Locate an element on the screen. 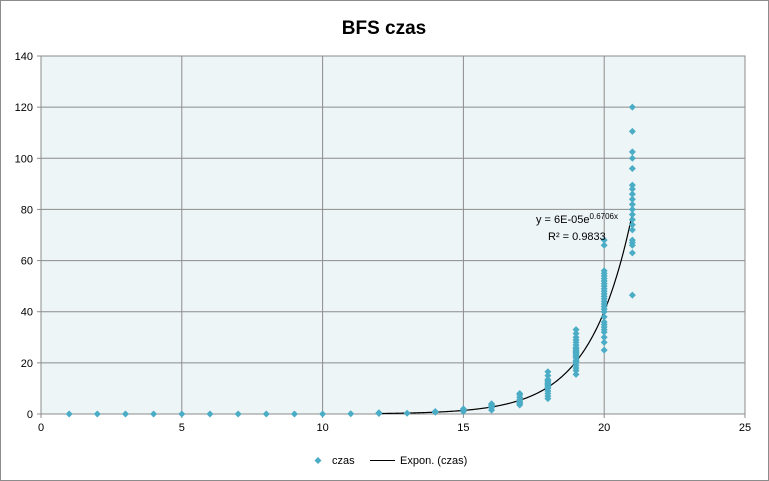  legend-marker-czas is located at coordinates (318, 460).